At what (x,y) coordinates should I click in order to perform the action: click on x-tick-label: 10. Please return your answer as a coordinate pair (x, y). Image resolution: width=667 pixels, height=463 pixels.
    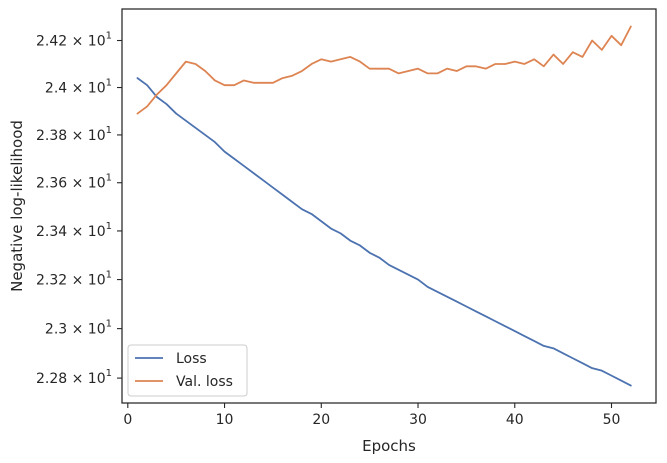
    Looking at the image, I should click on (225, 420).